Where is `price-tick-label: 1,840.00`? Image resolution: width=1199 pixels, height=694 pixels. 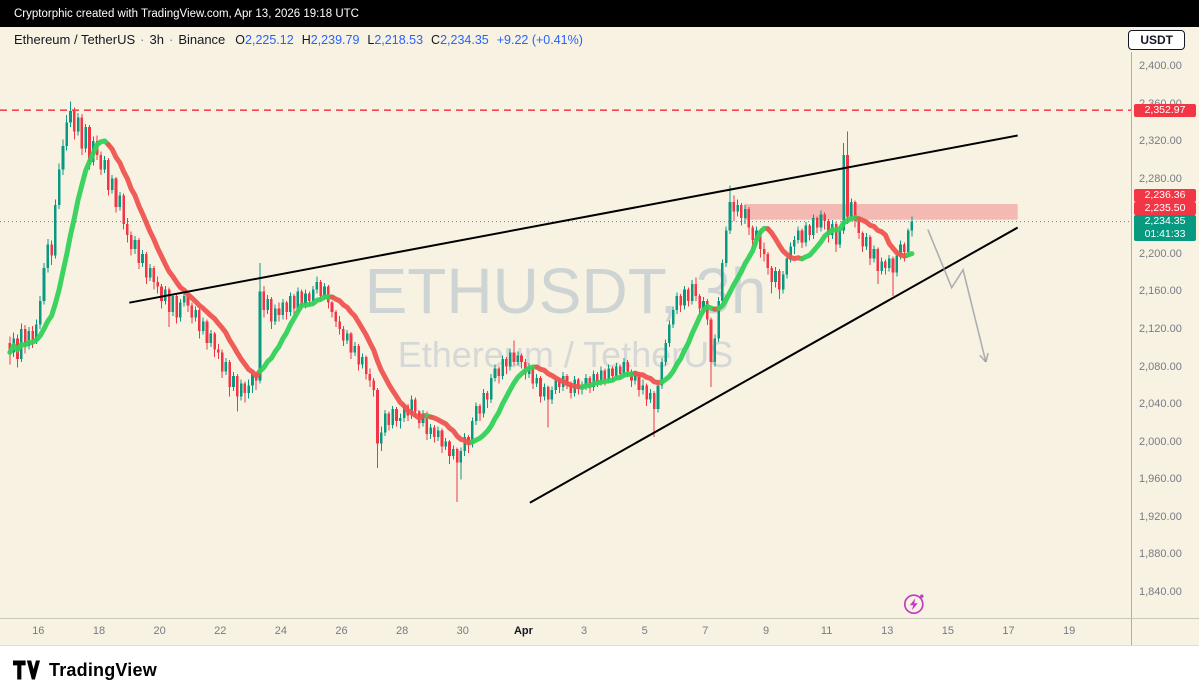 price-tick-label: 1,840.00 is located at coordinates (1160, 591).